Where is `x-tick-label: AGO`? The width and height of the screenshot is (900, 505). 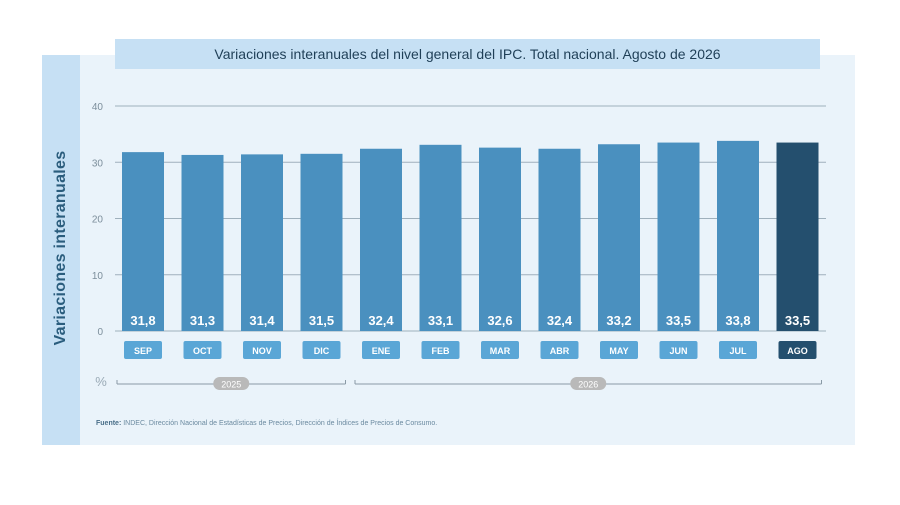
x-tick-label: AGO is located at coordinates (797, 351).